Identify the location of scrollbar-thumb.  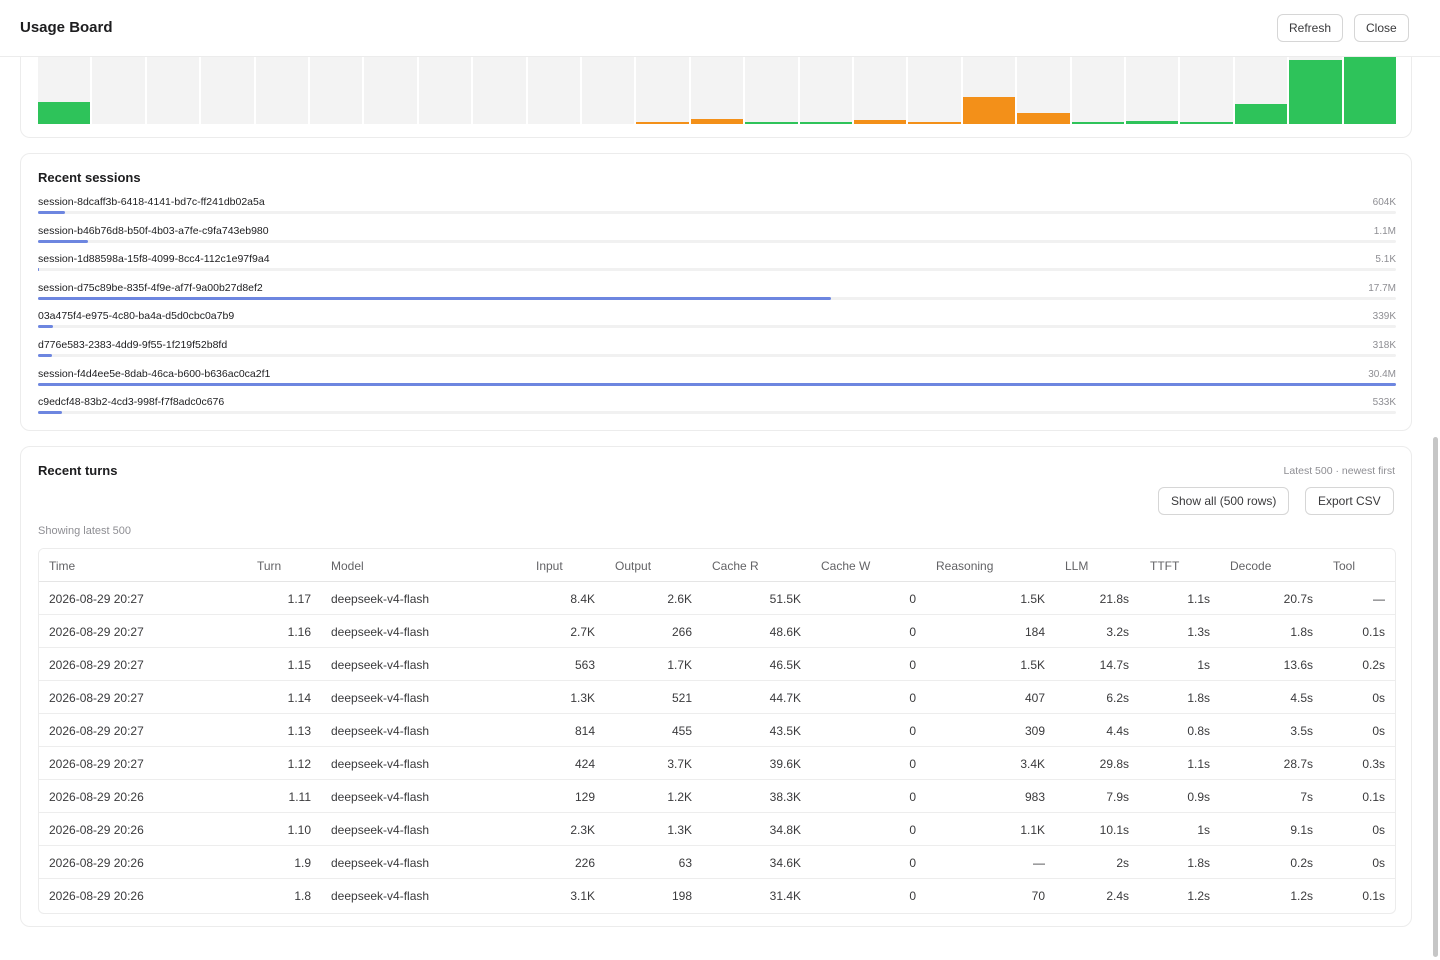
(1435, 697).